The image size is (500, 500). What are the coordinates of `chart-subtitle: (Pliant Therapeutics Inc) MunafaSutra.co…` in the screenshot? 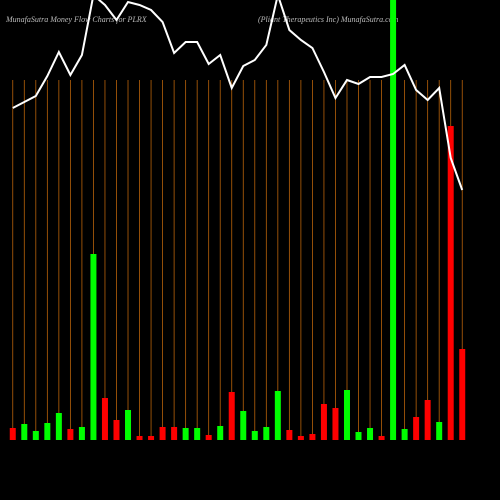 It's located at (328, 19).